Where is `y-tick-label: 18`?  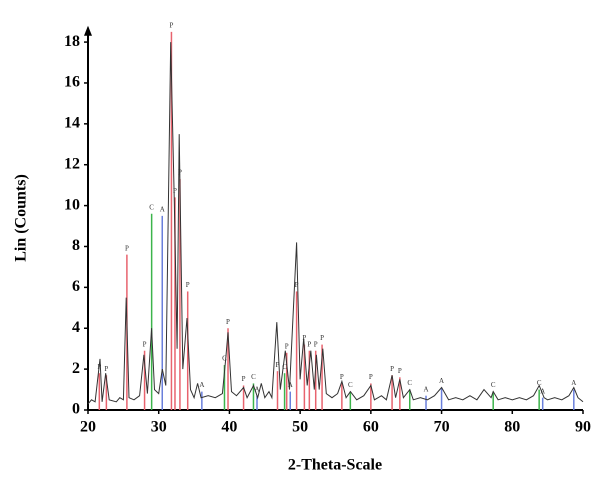
y-tick-label: 18 is located at coordinates (72, 41).